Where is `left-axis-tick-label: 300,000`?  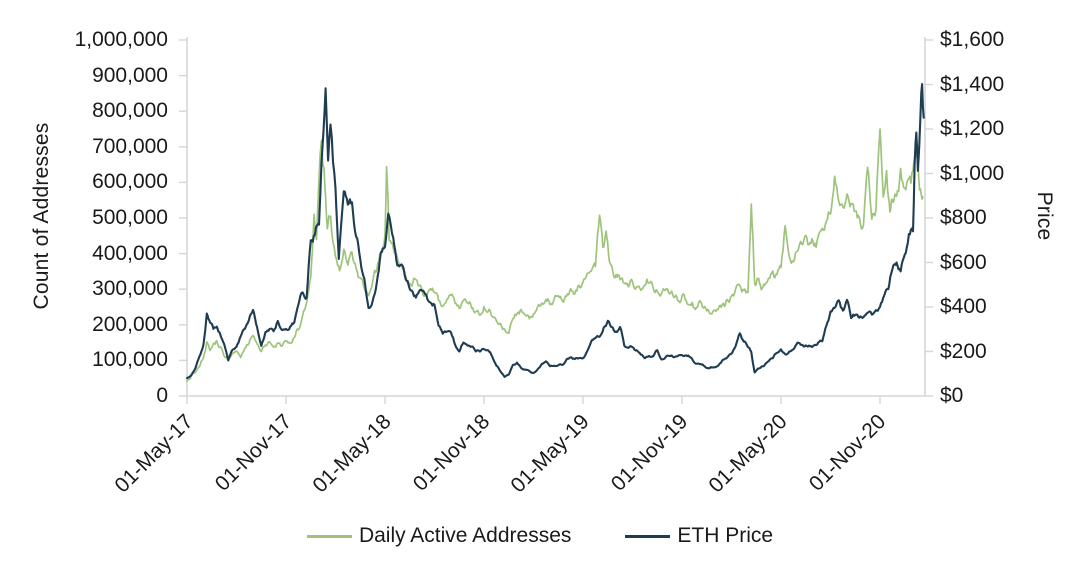
left-axis-tick-label: 300,000 is located at coordinates (130, 289).